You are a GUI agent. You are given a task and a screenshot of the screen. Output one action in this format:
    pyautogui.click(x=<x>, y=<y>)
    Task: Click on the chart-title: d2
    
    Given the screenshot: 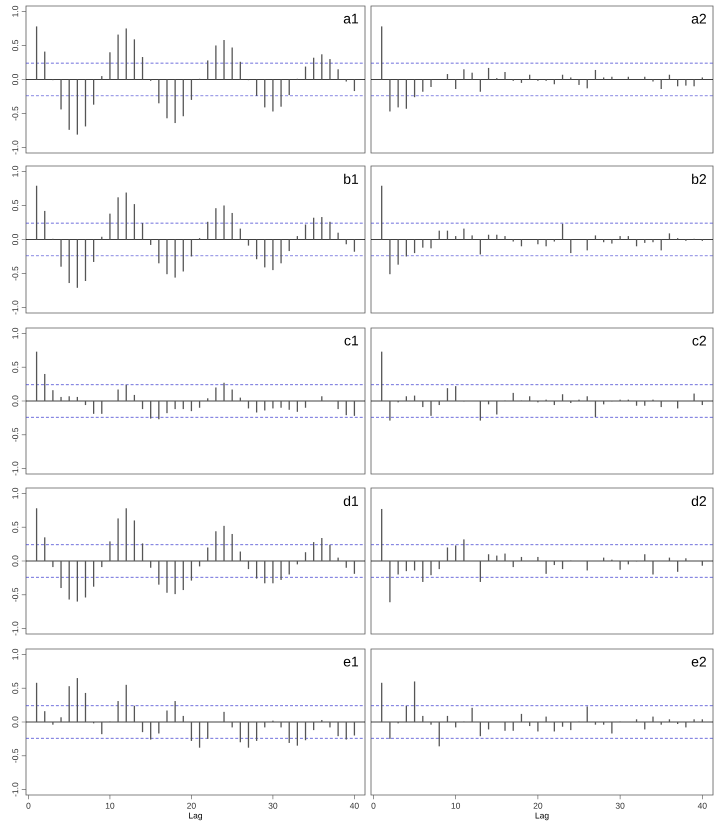 What is the action you would take?
    pyautogui.click(x=699, y=501)
    